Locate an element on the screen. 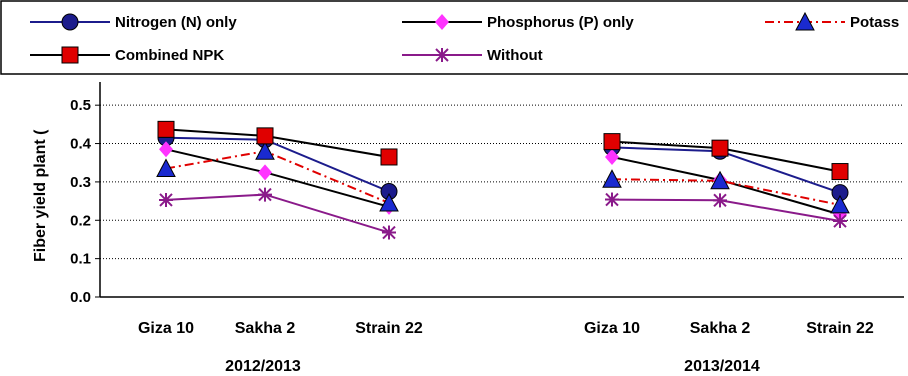  legend-label: Combined NPK is located at coordinates (169, 55).